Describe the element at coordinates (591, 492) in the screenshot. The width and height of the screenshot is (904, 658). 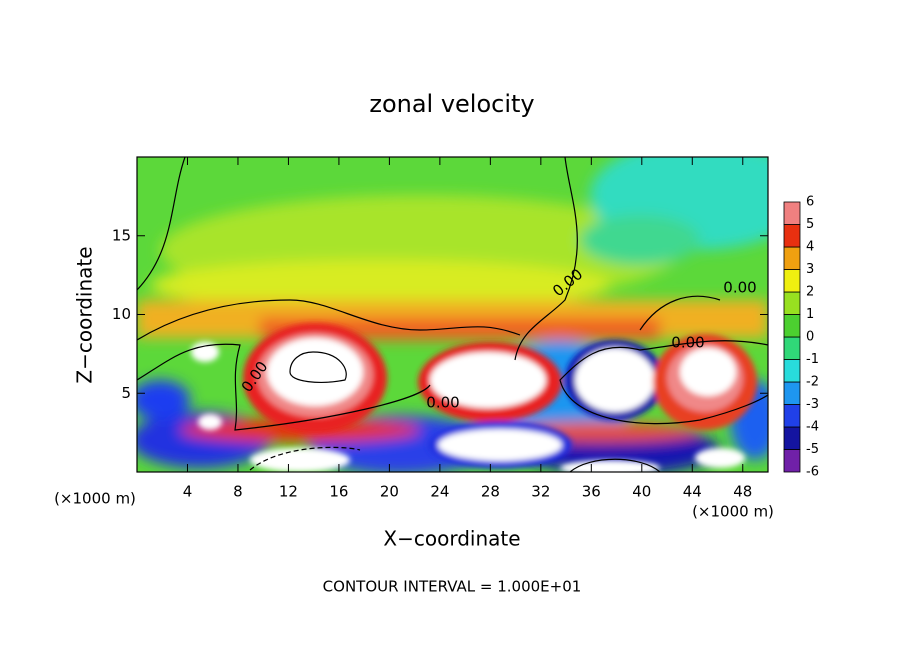
I see `x-tick-label: 36` at that location.